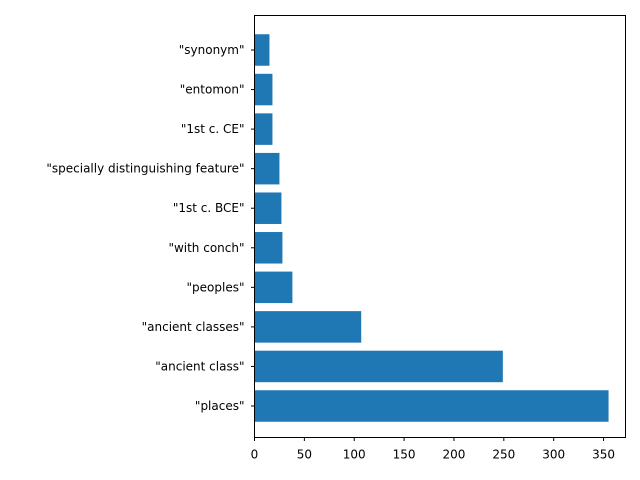 Image resolution: width=640 pixels, height=480 pixels. I want to click on y-tick-label: "ancient classes", so click(193, 327).